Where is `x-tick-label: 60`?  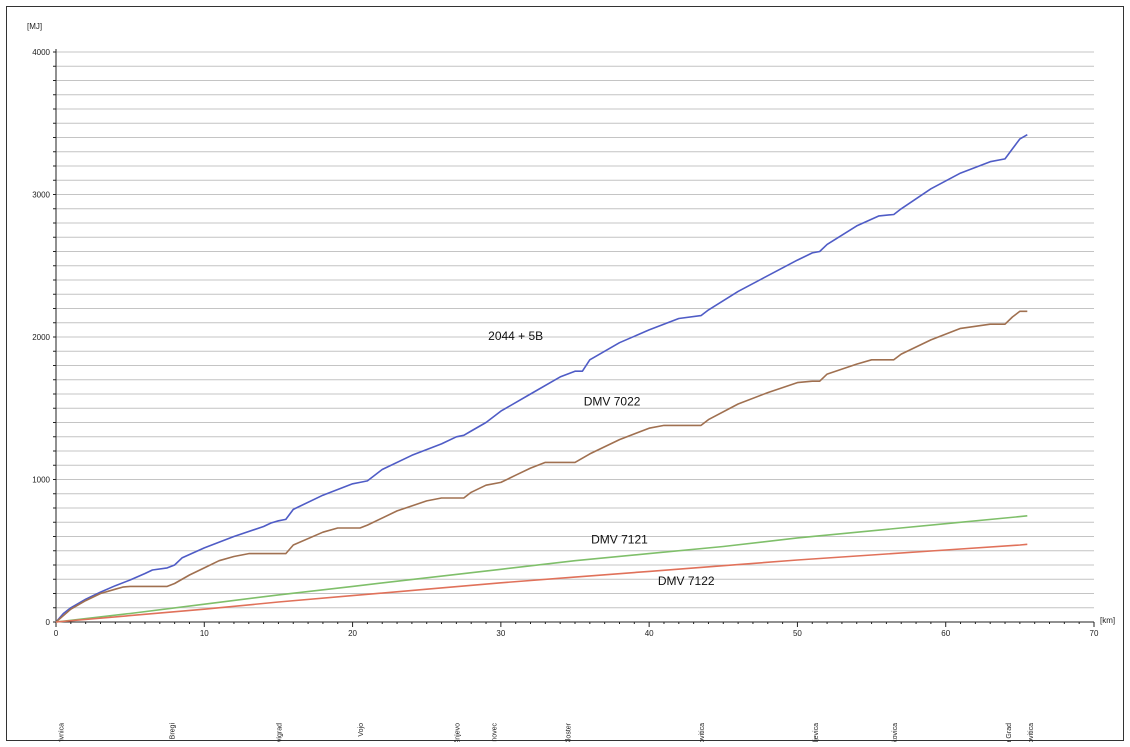 x-tick-label: 60 is located at coordinates (945, 633).